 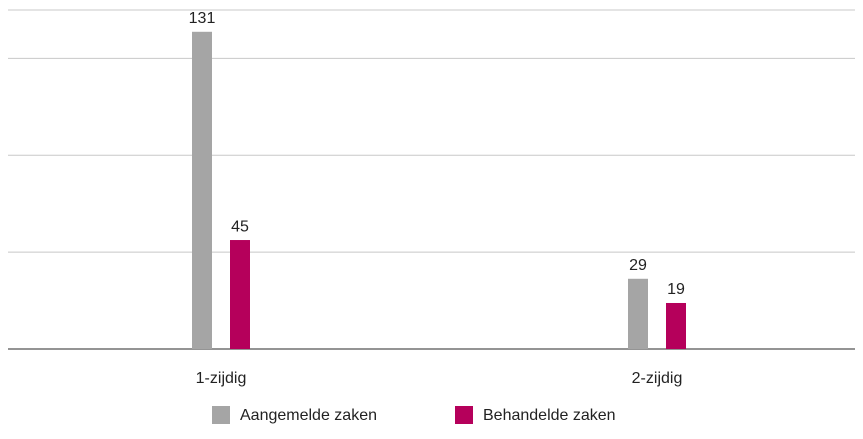 What do you see at coordinates (308, 415) in the screenshot?
I see `legend-label: Aangemelde zaken` at bounding box center [308, 415].